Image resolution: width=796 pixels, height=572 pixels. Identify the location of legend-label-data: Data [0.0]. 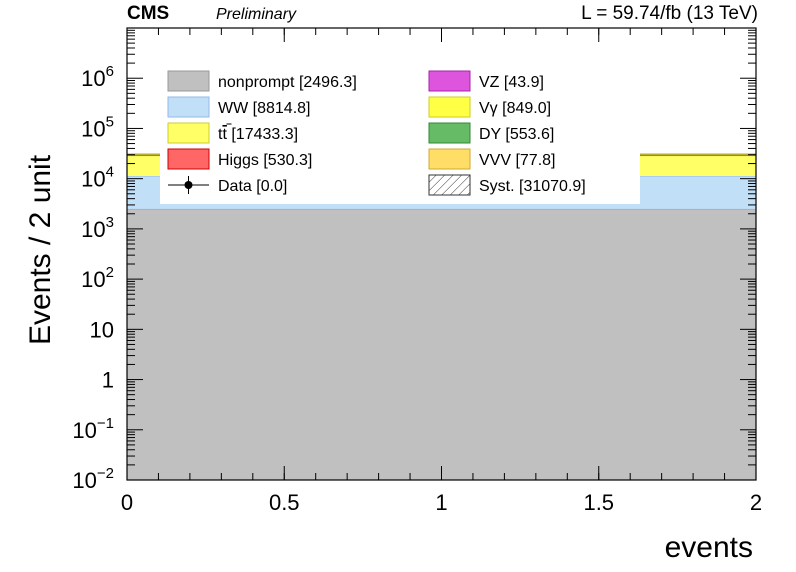
(252, 186).